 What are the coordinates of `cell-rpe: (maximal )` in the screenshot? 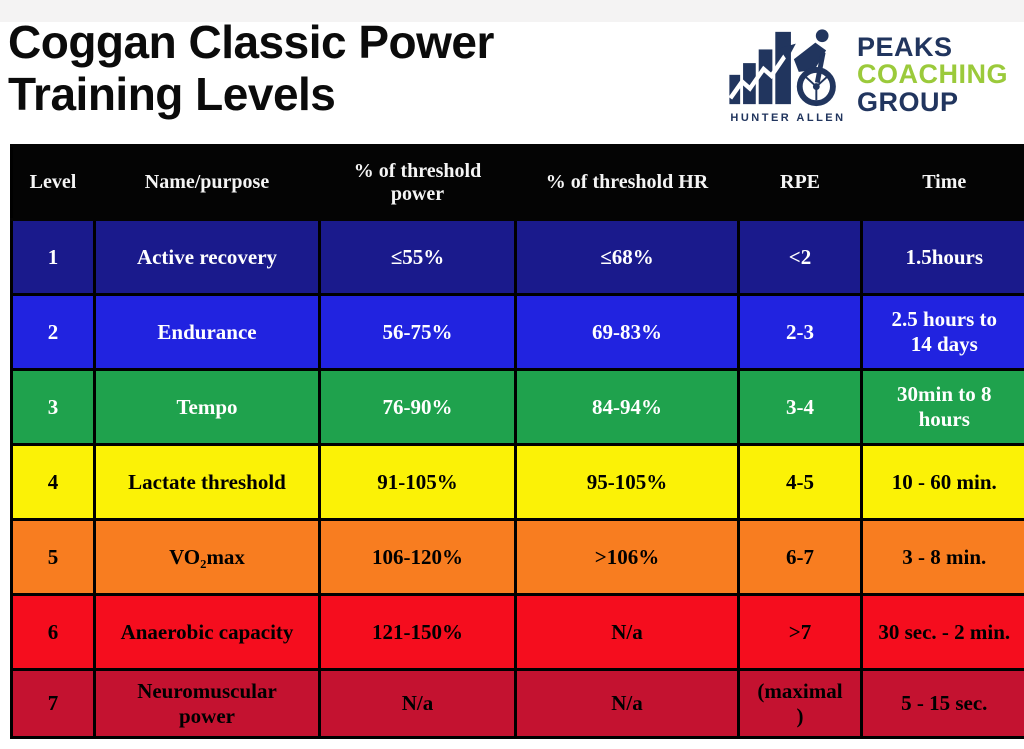 It's located at (800, 703).